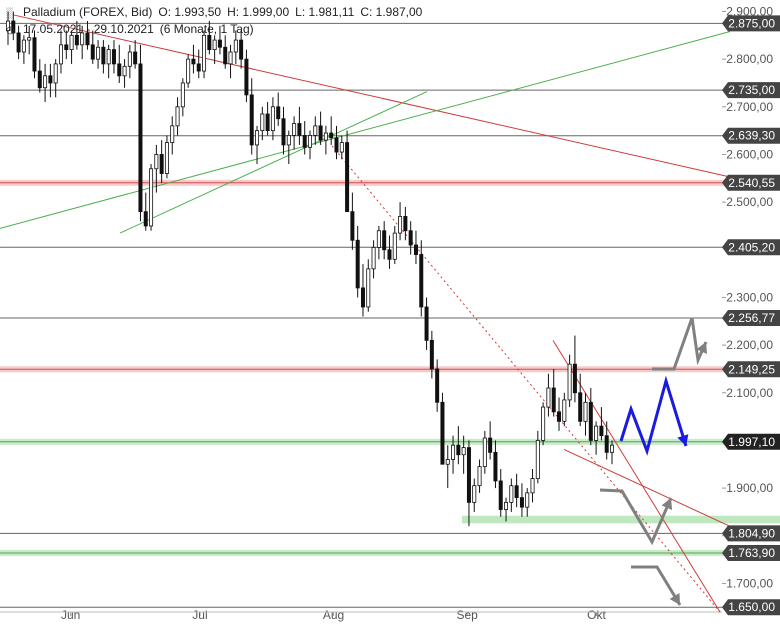  I want to click on y-tick-label: 1.900,00, so click(749, 488).